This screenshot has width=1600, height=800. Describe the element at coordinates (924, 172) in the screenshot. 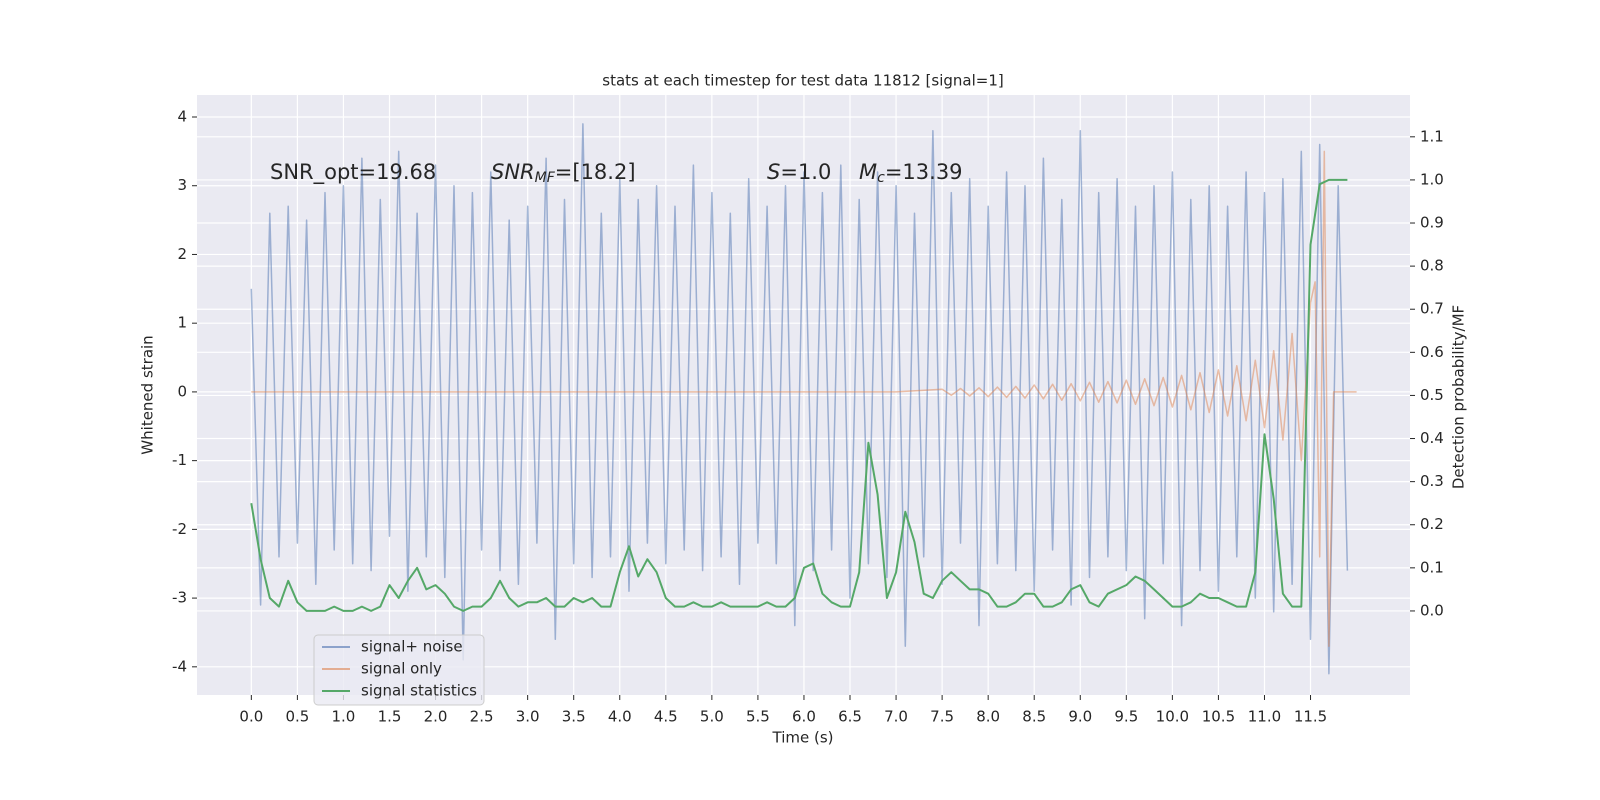

I see `annotation-value: =13.39` at that location.